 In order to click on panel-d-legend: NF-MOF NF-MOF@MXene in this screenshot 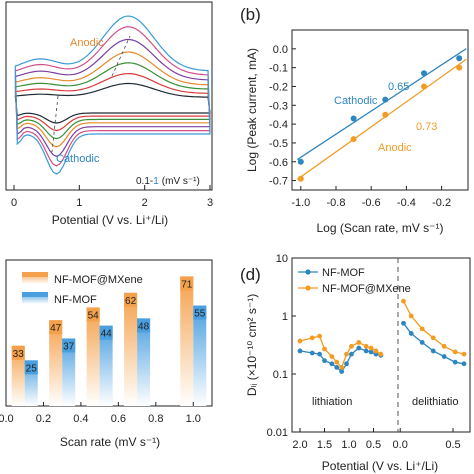, I will do `click(354, 281)`.